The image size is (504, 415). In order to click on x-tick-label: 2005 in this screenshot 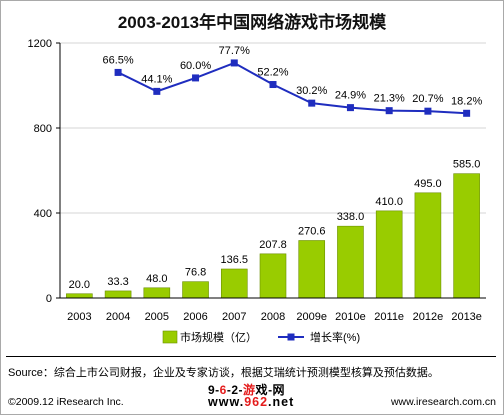, I will do `click(157, 317)`.